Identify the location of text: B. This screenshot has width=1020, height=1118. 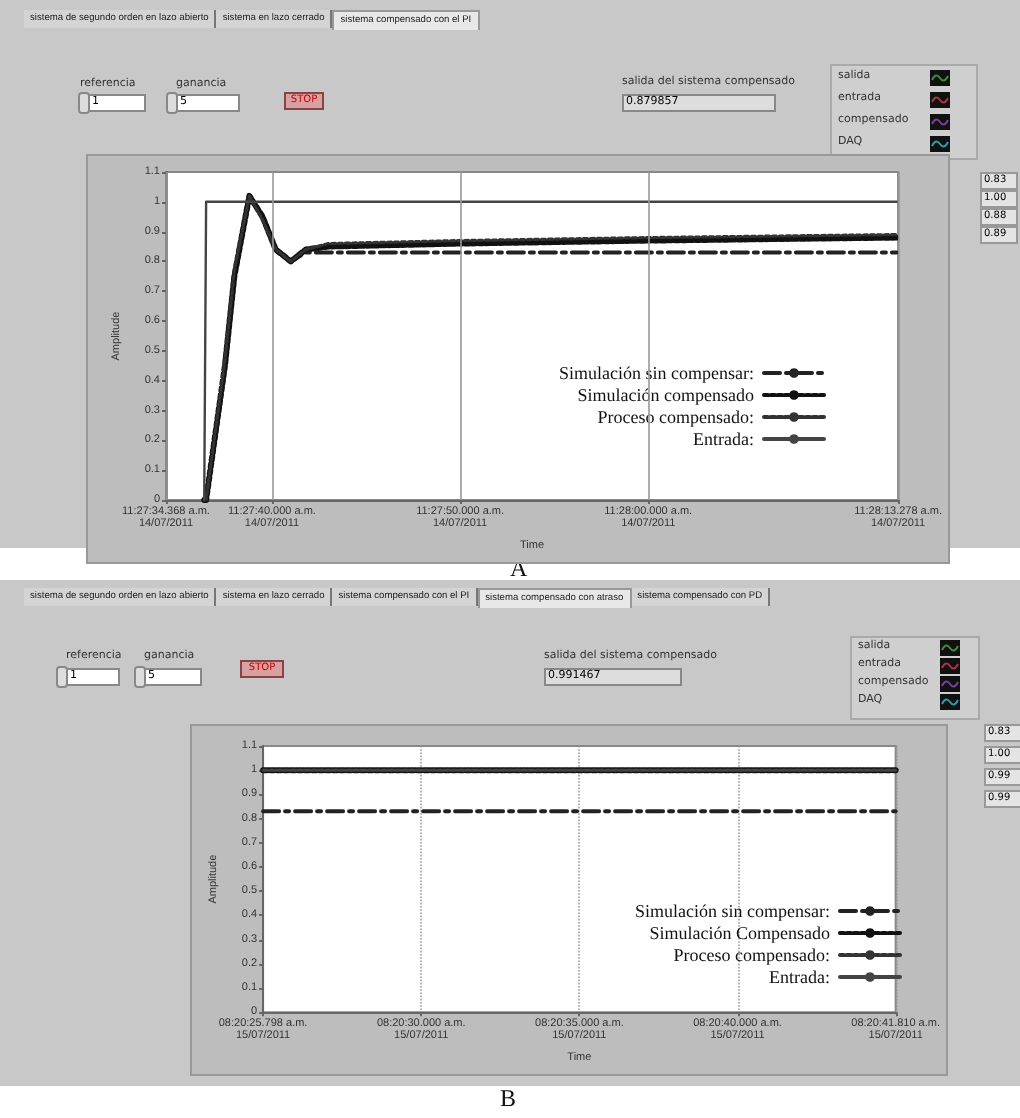
(508, 1099).